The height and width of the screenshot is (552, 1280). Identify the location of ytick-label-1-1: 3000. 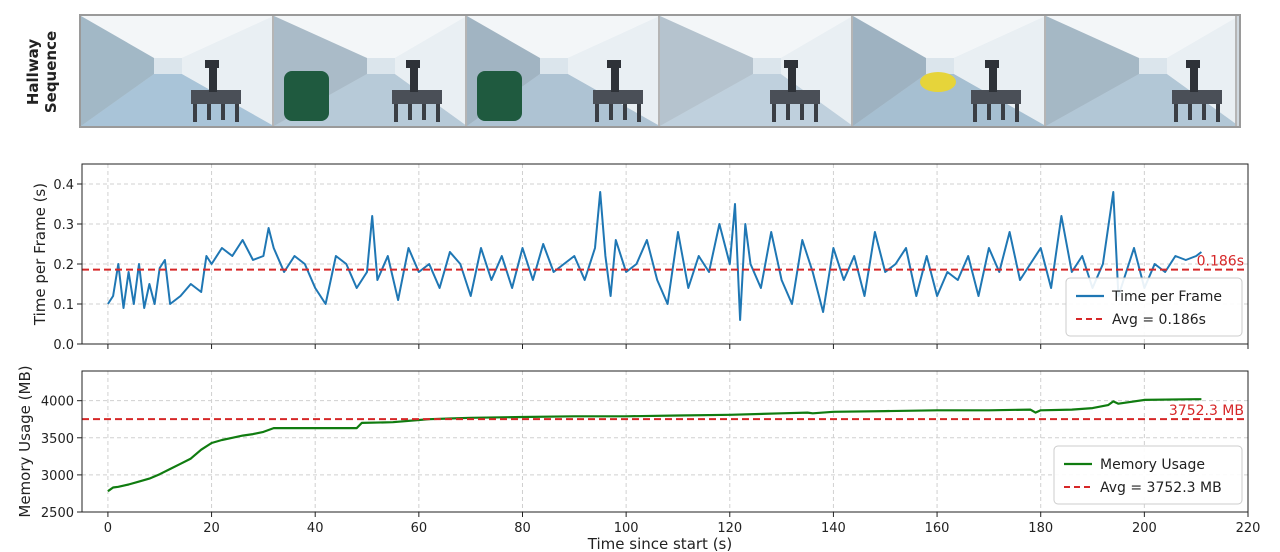
(57, 476).